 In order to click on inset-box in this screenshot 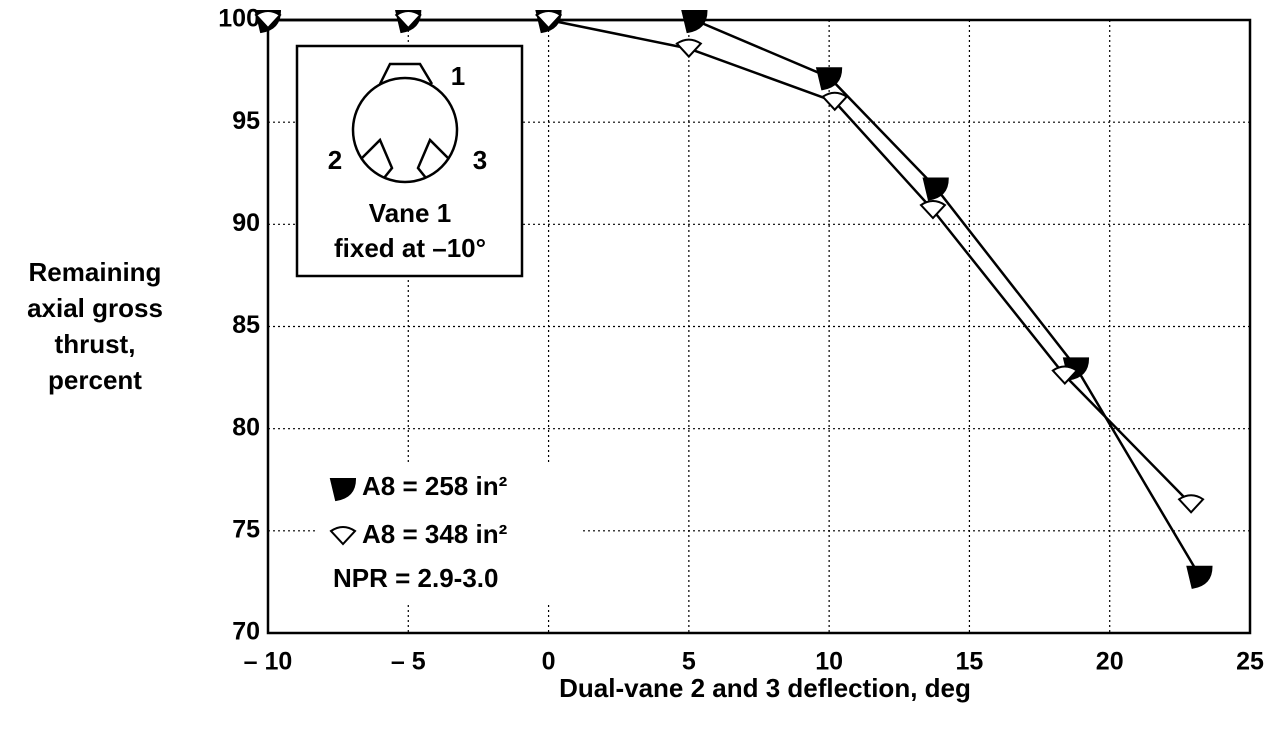, I will do `click(409, 161)`.